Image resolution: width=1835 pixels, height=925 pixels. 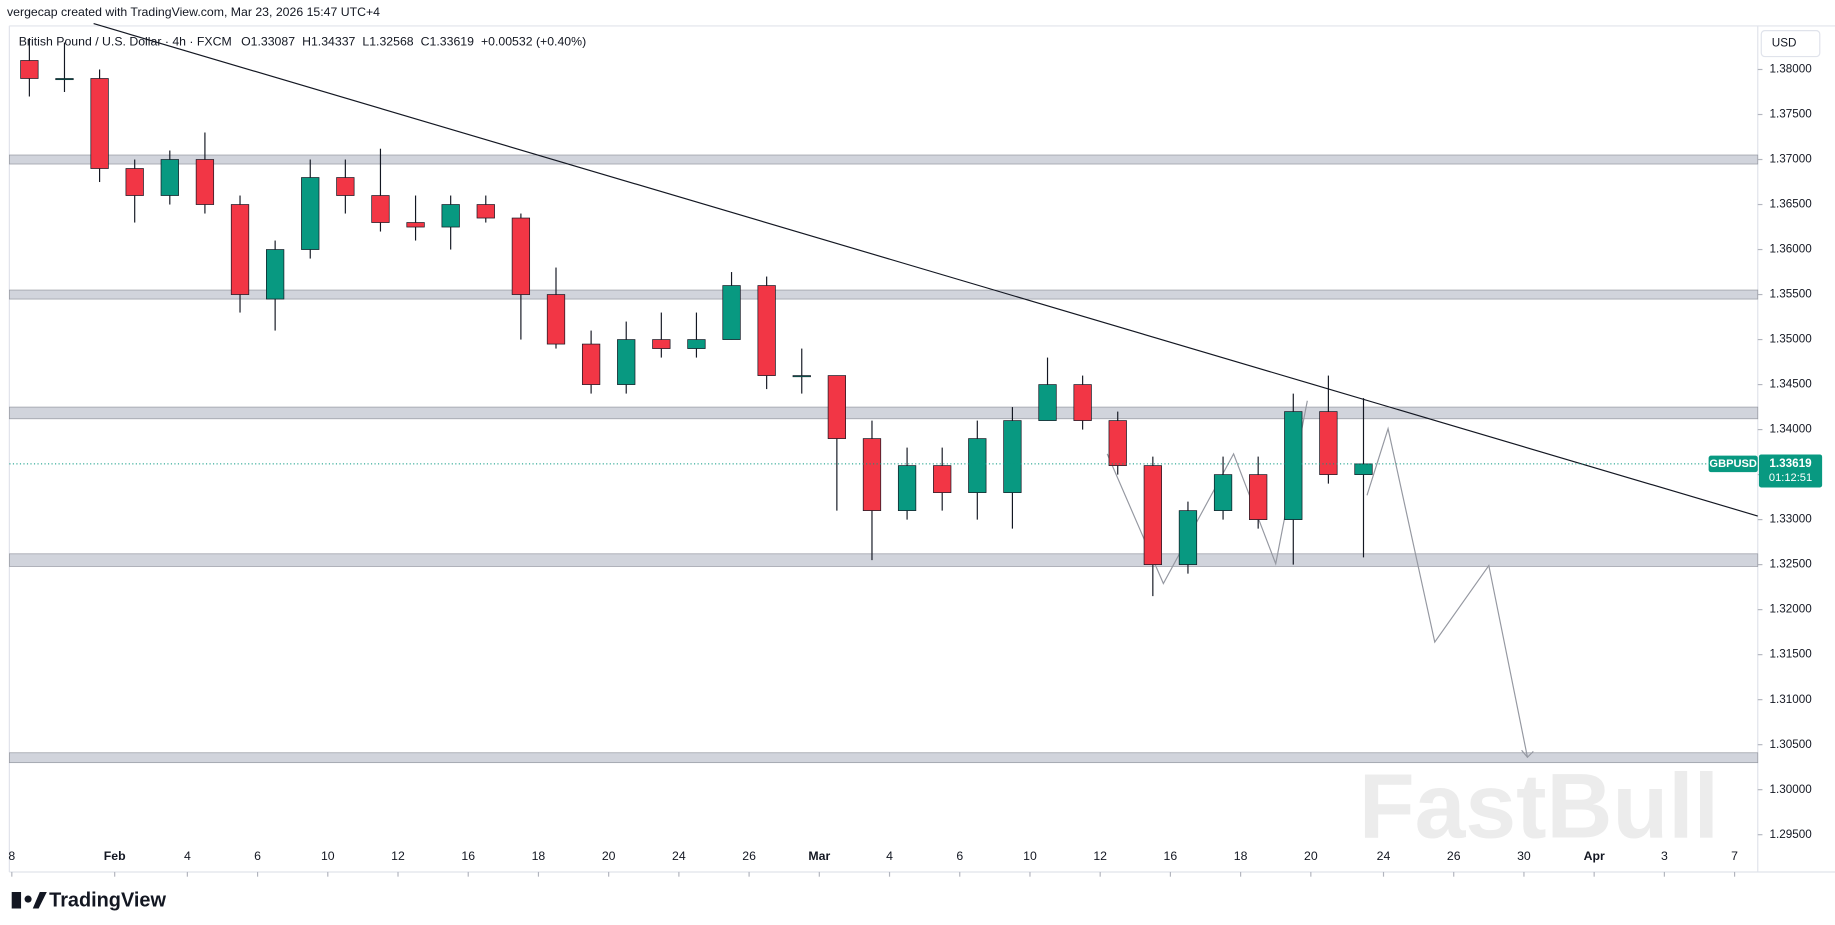 I want to click on change: +0.00532 (+0.40%), so click(x=533, y=42).